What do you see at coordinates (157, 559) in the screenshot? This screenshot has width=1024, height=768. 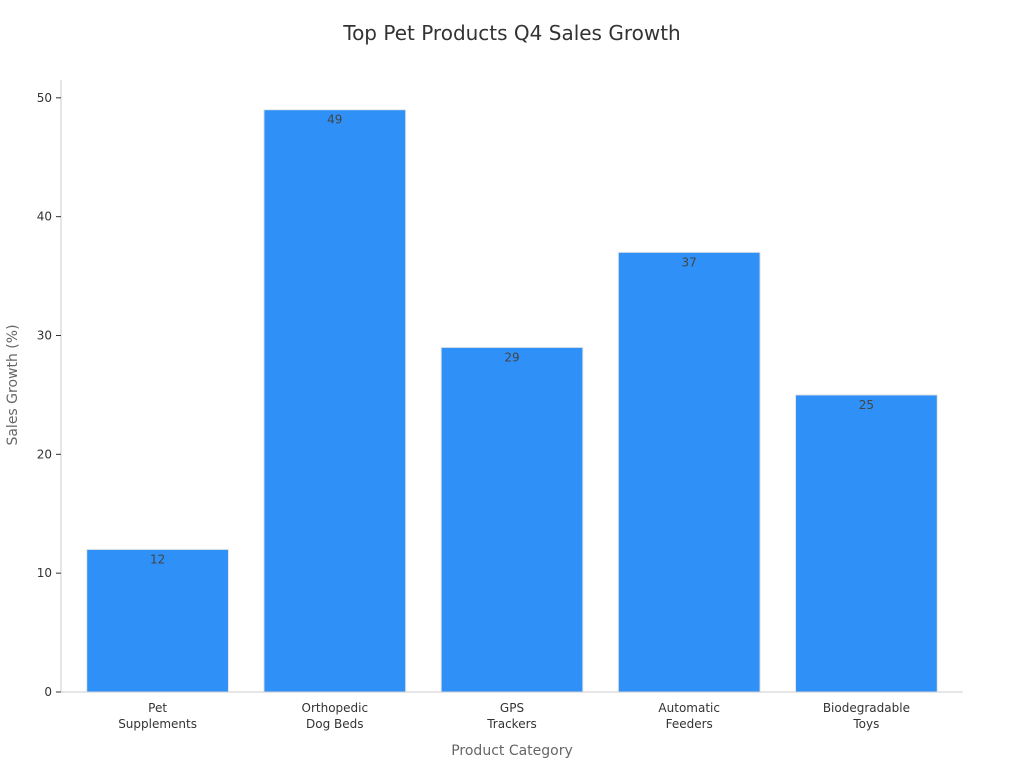 I see `data-label-0: 12` at bounding box center [157, 559].